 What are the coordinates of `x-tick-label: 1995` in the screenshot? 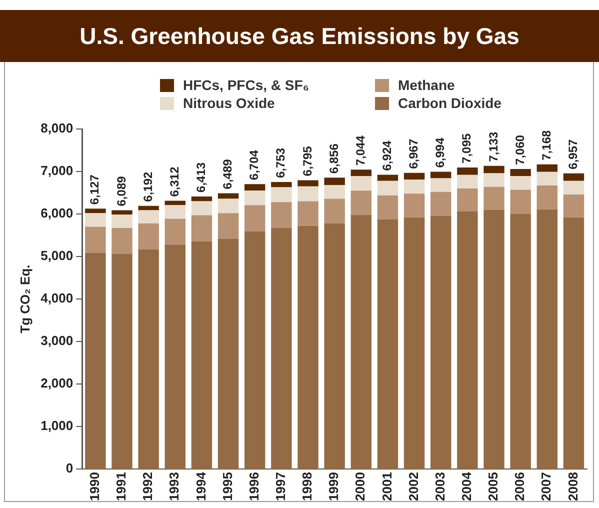 It's located at (227, 486).